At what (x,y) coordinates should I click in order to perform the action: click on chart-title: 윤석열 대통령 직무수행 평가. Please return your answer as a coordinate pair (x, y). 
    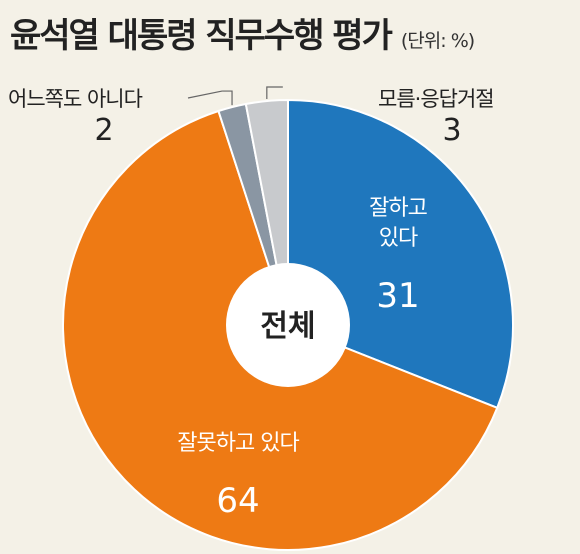
    Looking at the image, I should click on (201, 36).